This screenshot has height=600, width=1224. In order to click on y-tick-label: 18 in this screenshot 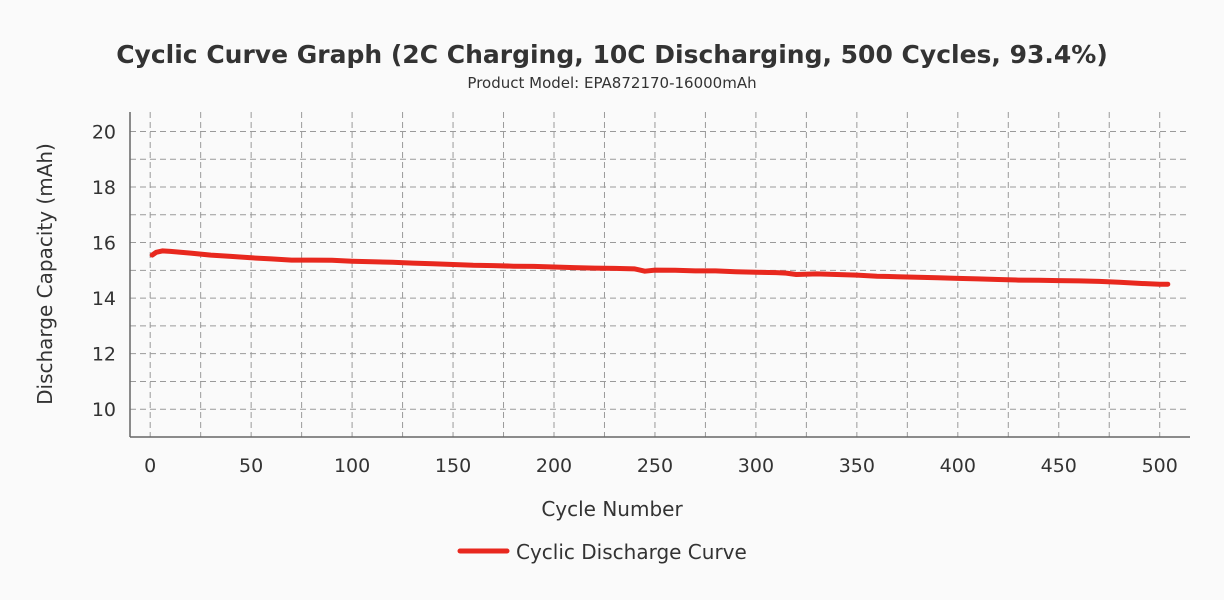, I will do `click(104, 188)`.